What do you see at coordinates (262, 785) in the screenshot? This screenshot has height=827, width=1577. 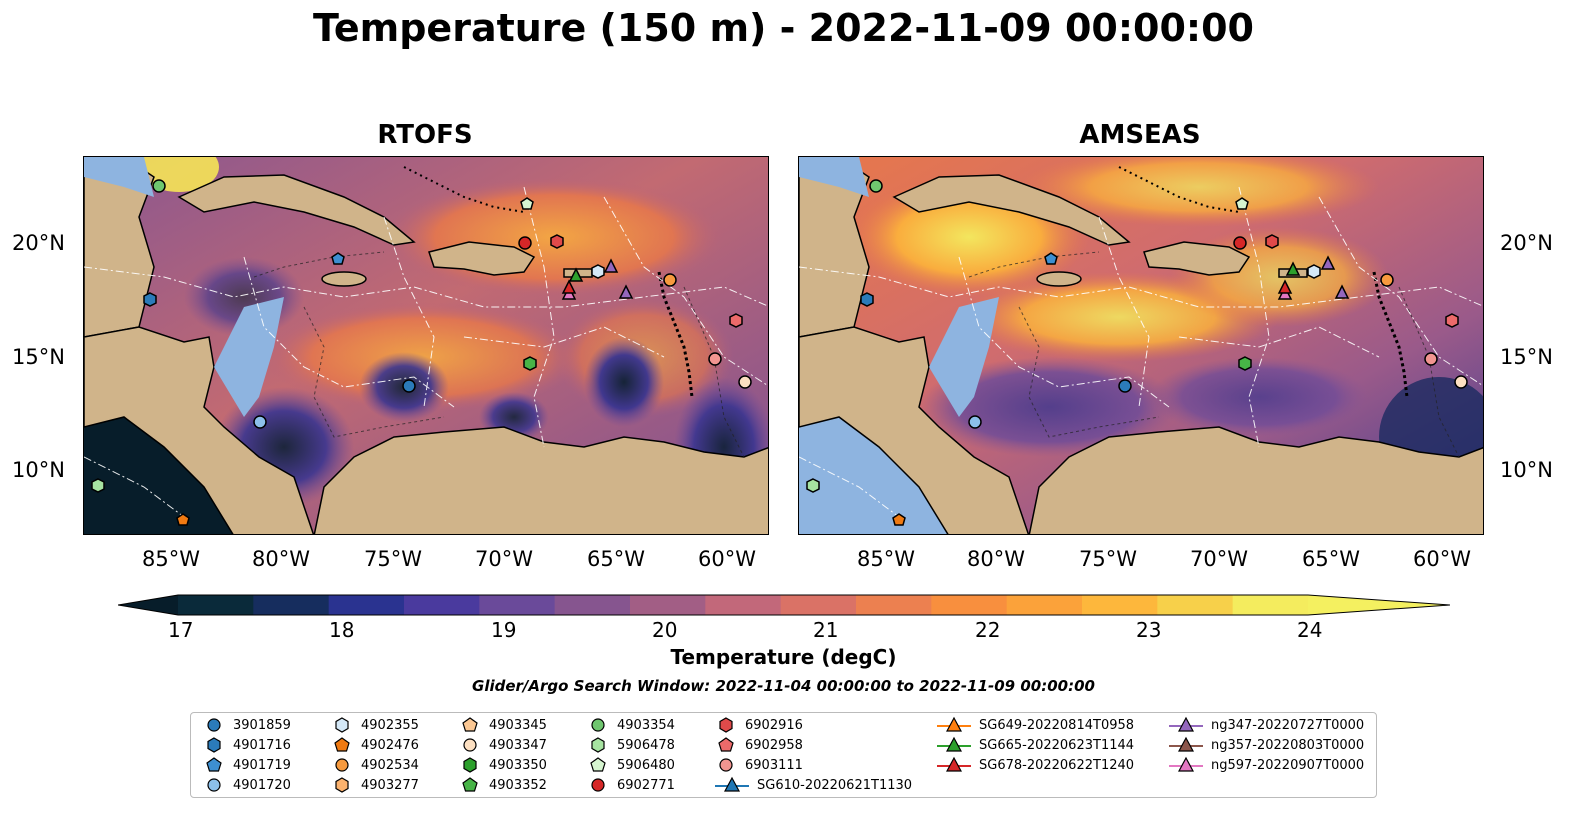 I see `legend-label: 4901720` at bounding box center [262, 785].